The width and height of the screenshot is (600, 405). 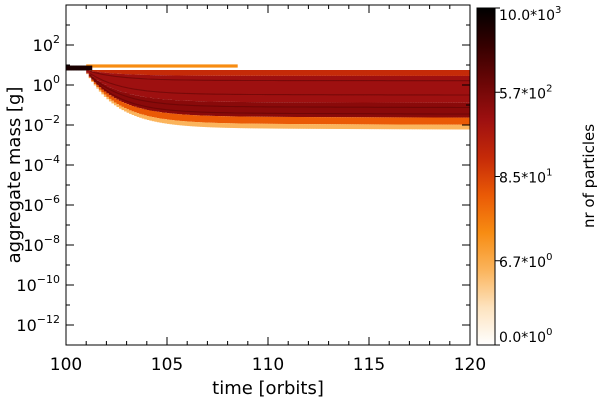 What do you see at coordinates (486, 176) in the screenshot?
I see `colorbar` at bounding box center [486, 176].